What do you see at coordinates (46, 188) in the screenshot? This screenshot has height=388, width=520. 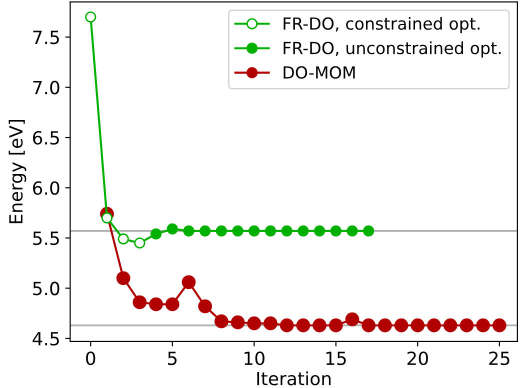 I see `y-tick-label: 6.0` at bounding box center [46, 188].